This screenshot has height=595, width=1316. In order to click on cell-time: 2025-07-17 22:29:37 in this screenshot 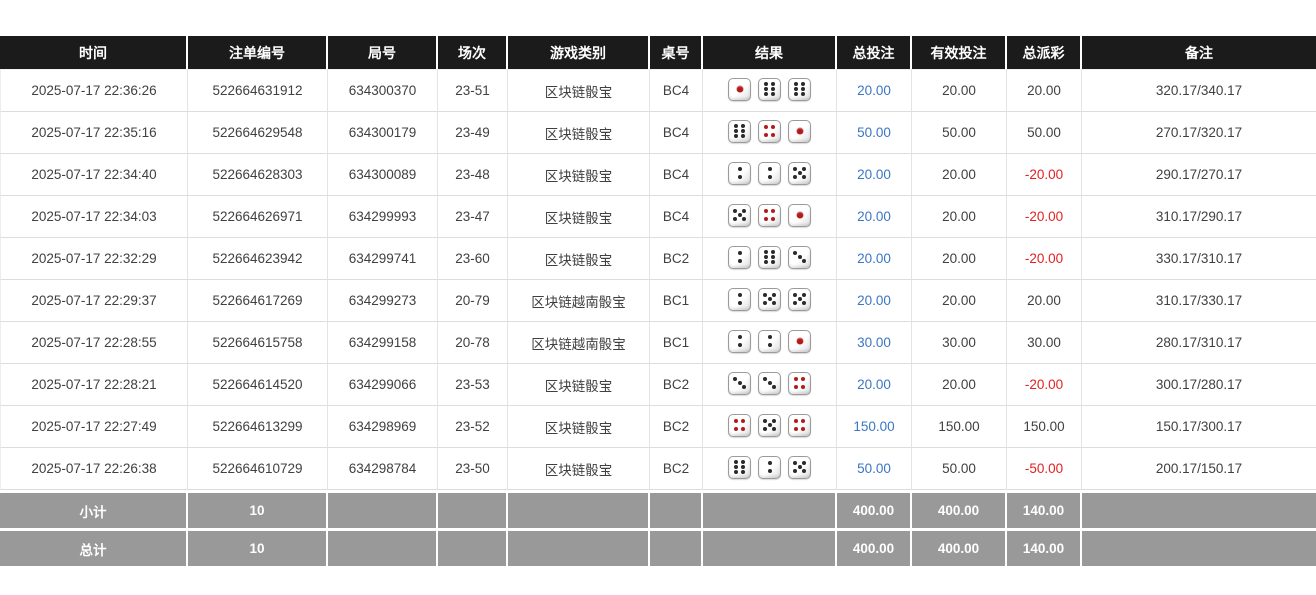, I will do `click(94, 301)`.